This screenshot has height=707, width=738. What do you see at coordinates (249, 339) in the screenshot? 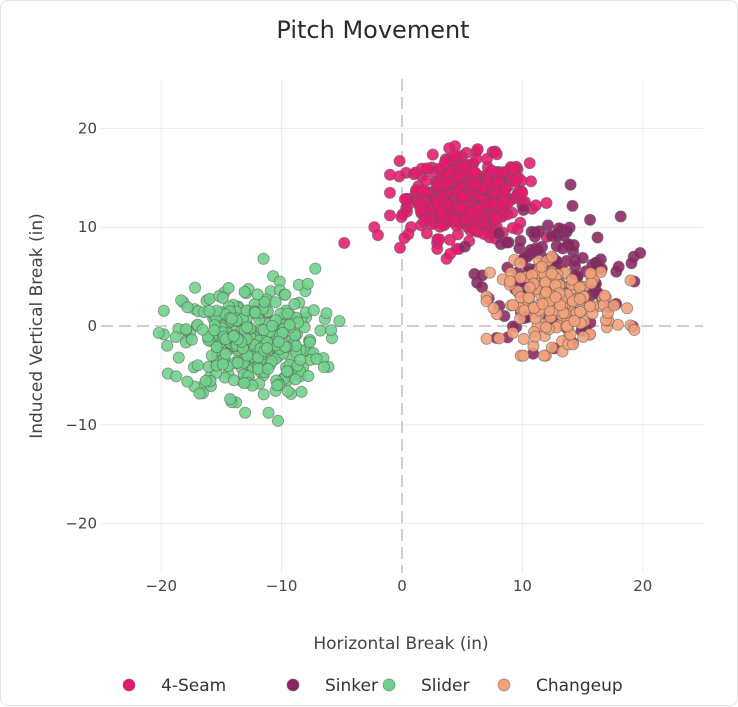
I see `series-slider` at bounding box center [249, 339].